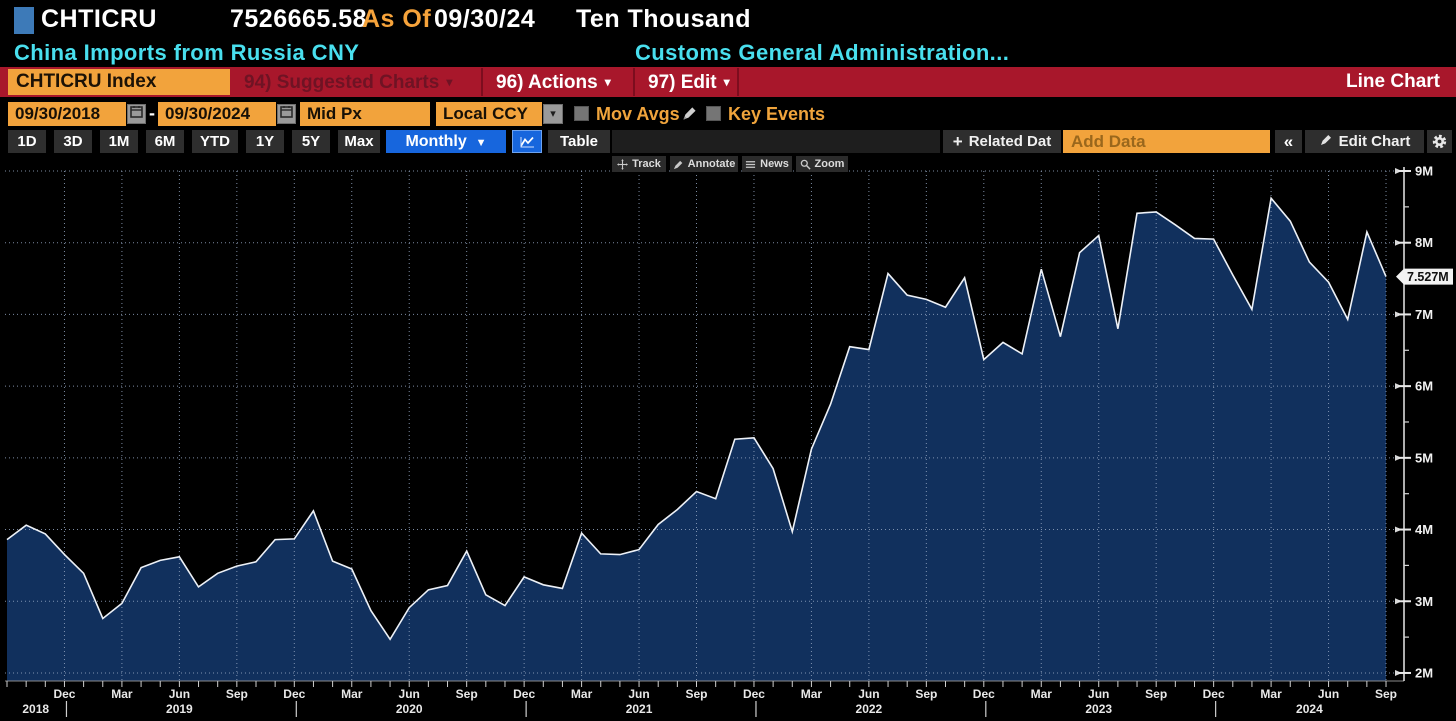 This screenshot has height=721, width=1456. What do you see at coordinates (24, 20) in the screenshot?
I see `security-color-swatch` at bounding box center [24, 20].